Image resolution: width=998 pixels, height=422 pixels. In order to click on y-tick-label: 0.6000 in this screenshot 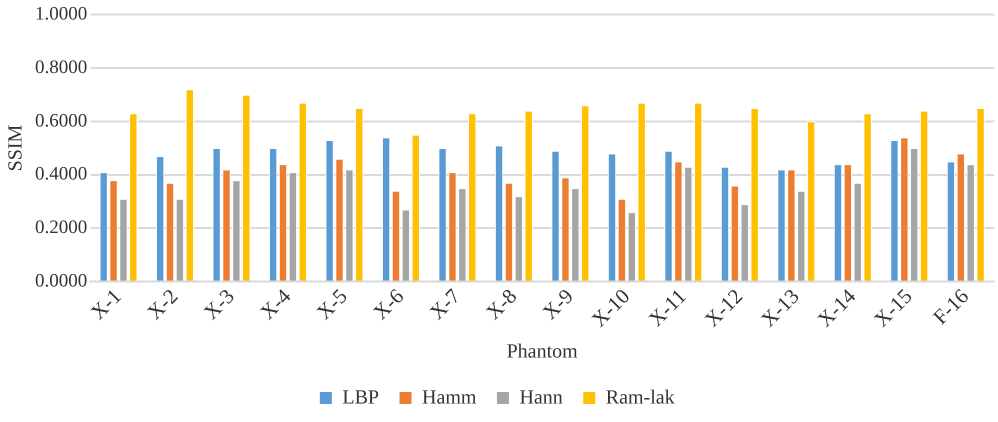, I will do `click(61, 121)`.